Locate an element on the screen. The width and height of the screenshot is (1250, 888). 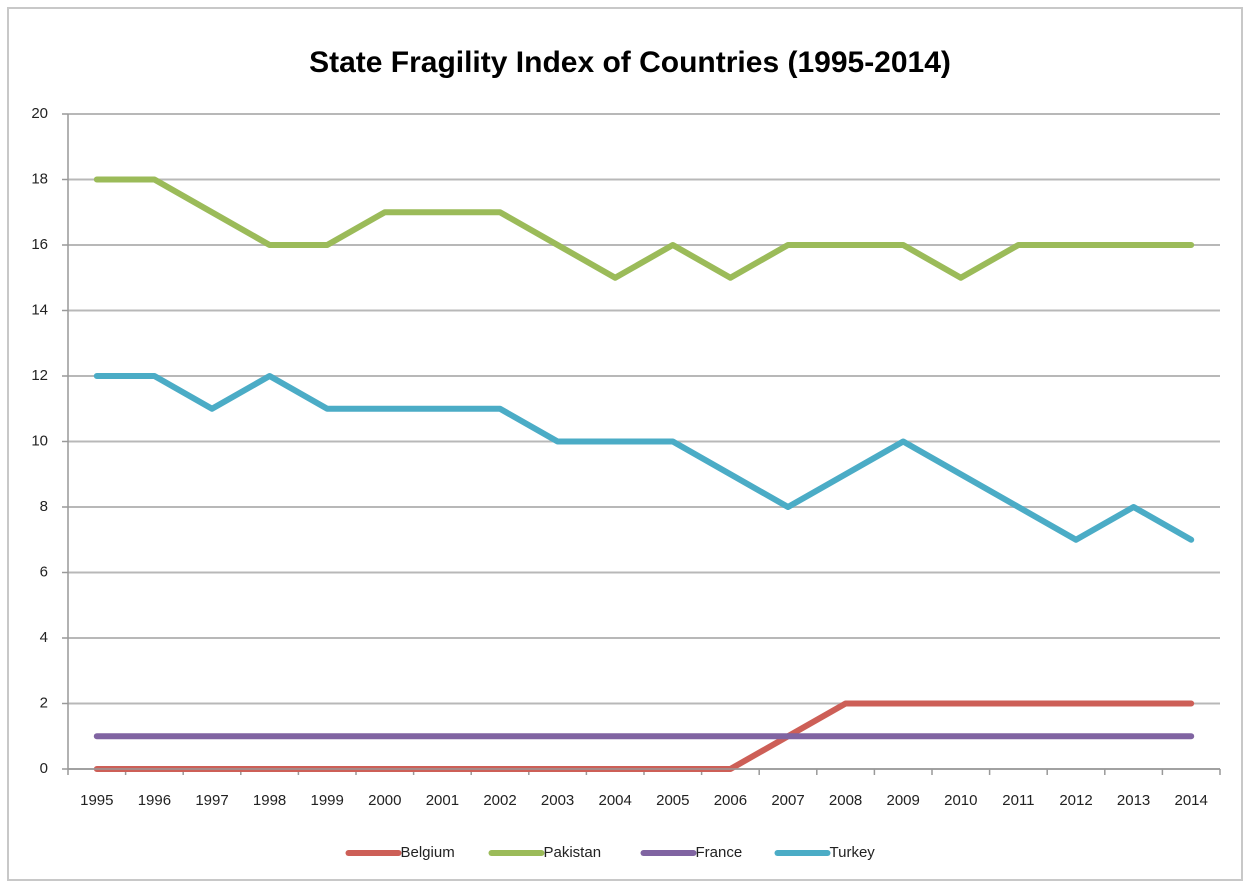
y-tick-label: 2 is located at coordinates (44, 702).